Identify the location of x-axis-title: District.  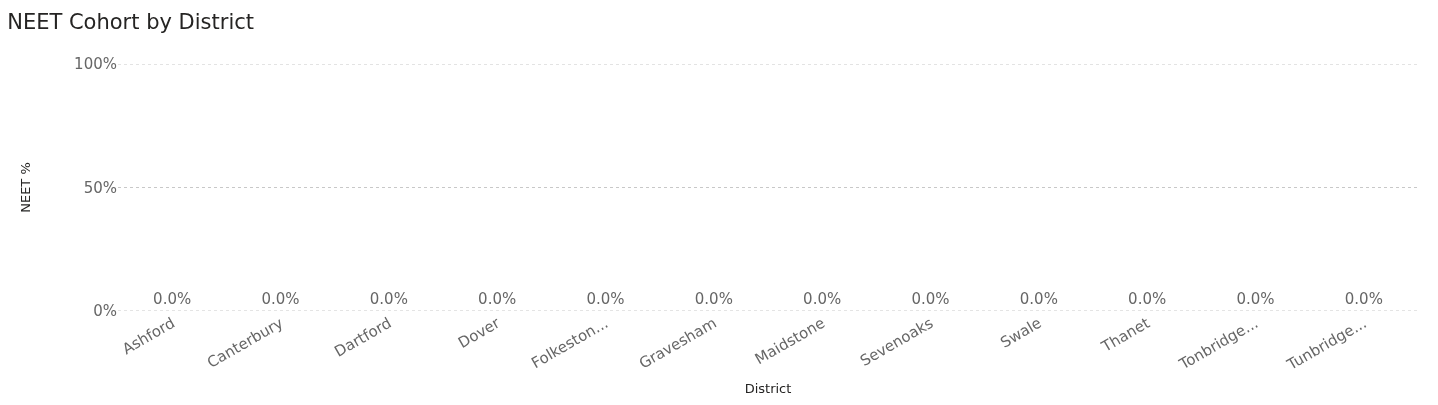
(768, 388).